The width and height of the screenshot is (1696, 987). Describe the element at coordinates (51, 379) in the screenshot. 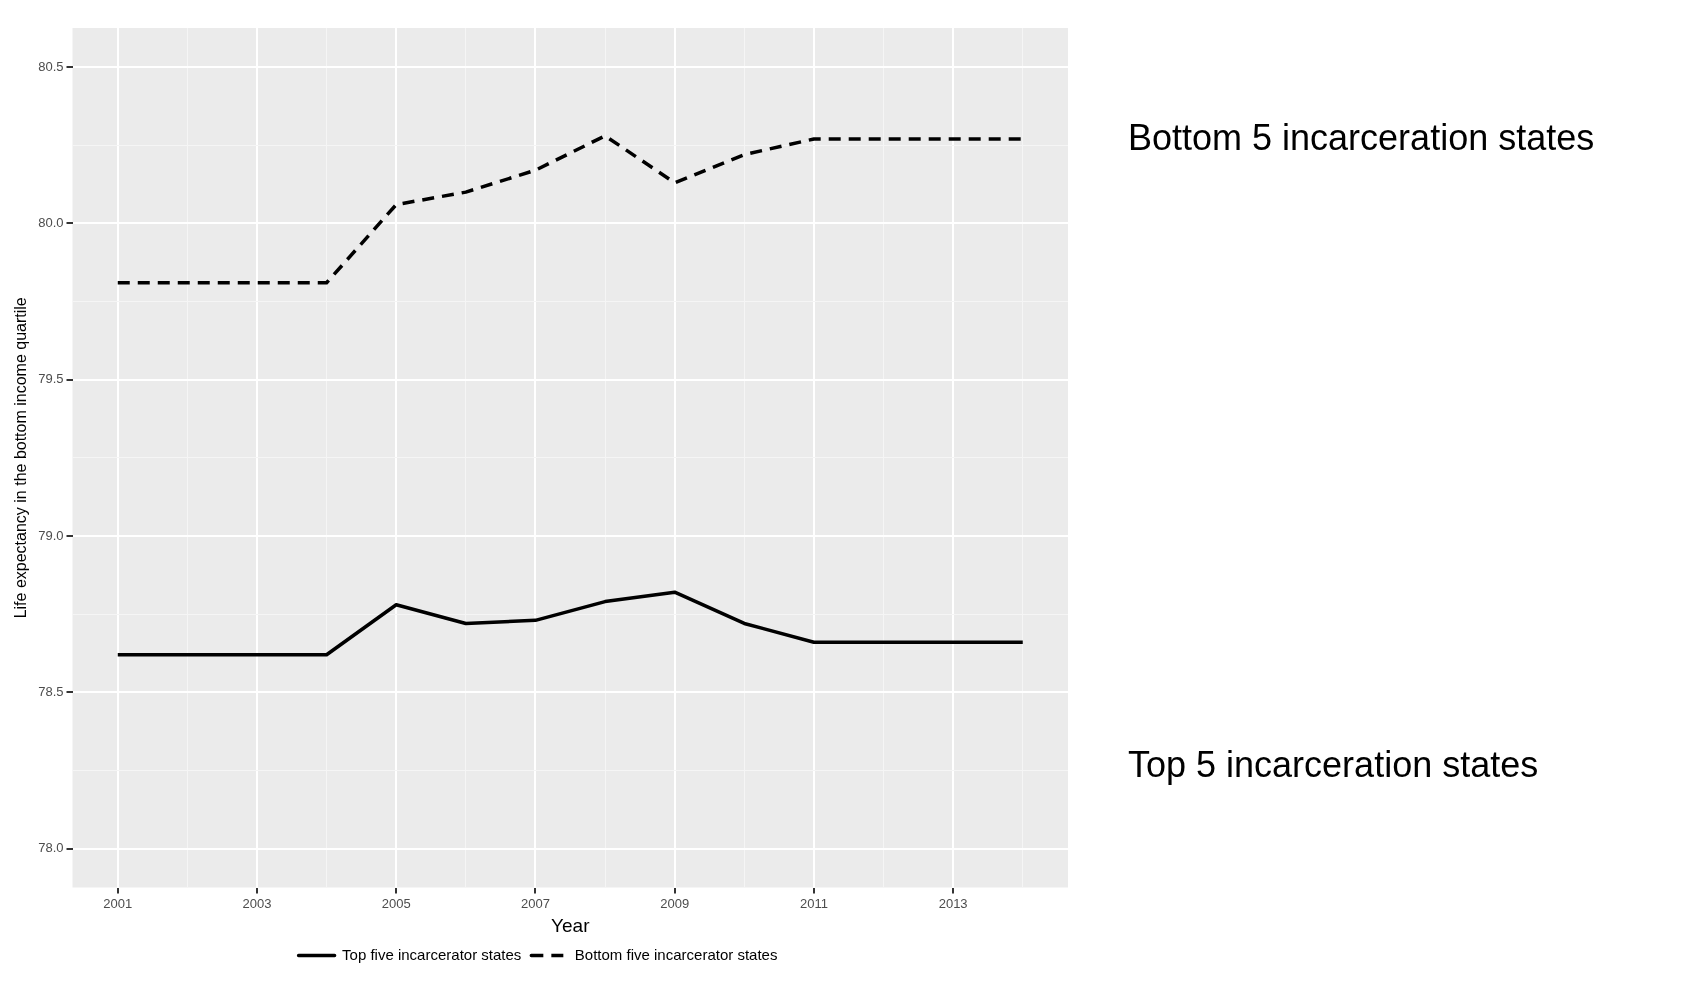

I see `y-tick-label: 79.5` at that location.